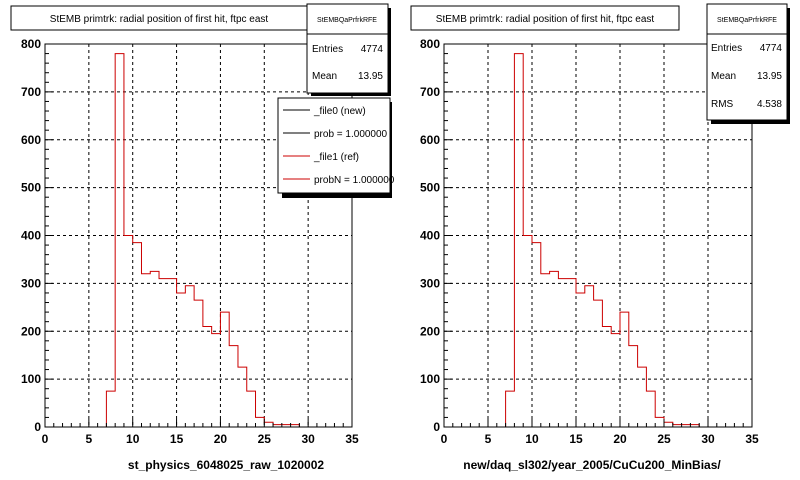  I want to click on legend-box, so click(334, 145).